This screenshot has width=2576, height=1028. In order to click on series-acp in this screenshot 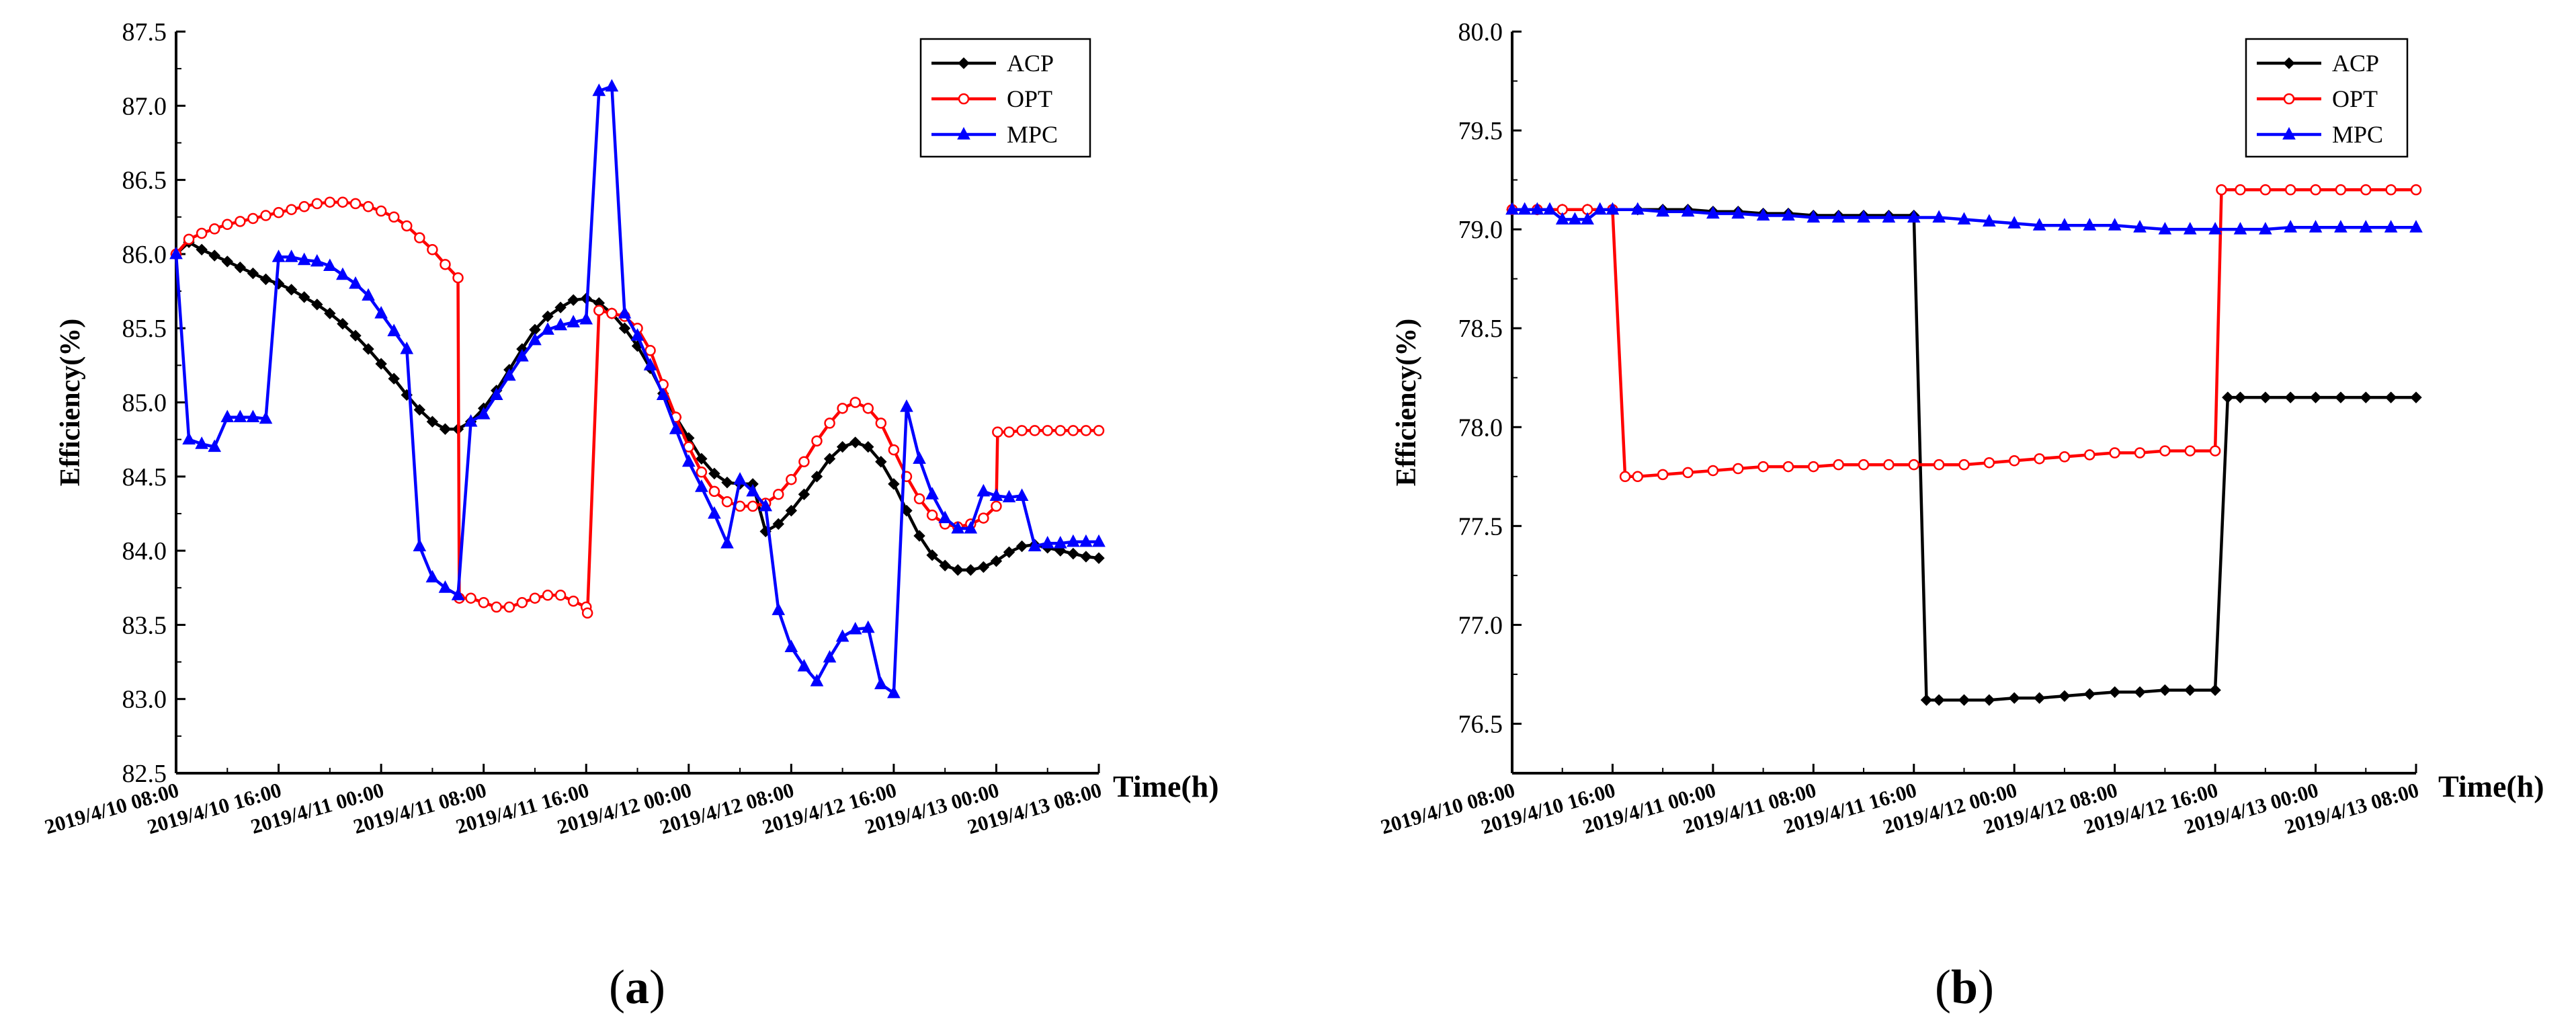, I will do `click(637, 406)`.